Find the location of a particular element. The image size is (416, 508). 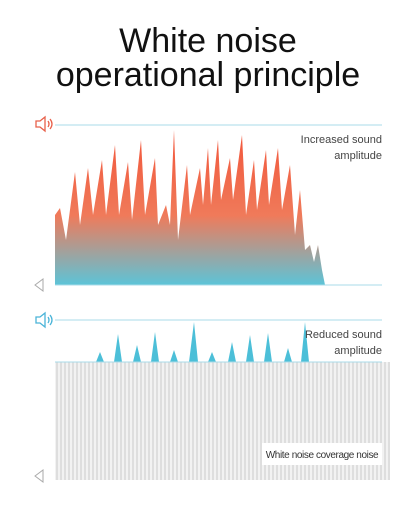

title-line: operational principle is located at coordinates (208, 75).